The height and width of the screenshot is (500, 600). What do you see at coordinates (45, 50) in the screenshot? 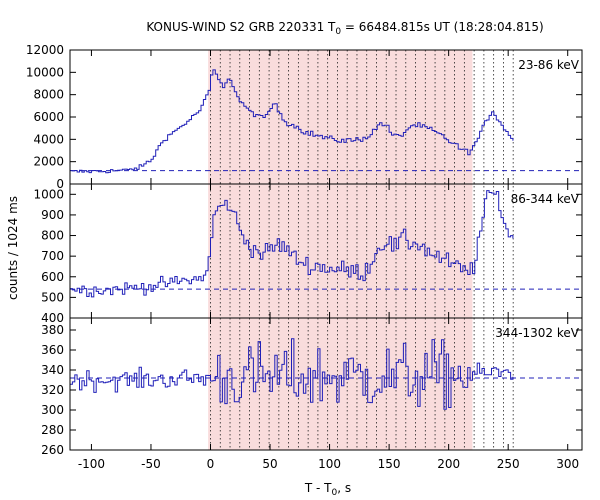
I see `y-tick-label: 12000` at bounding box center [45, 50].